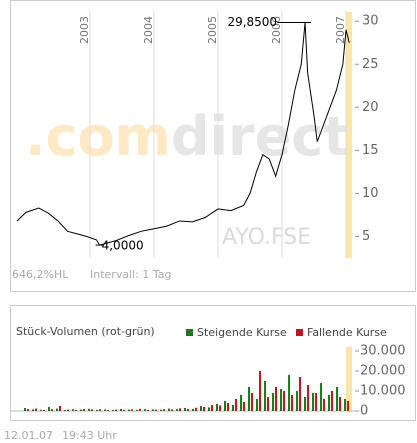 The height and width of the screenshot is (443, 417). I want to click on watermark-part: .com, so click(98, 136).